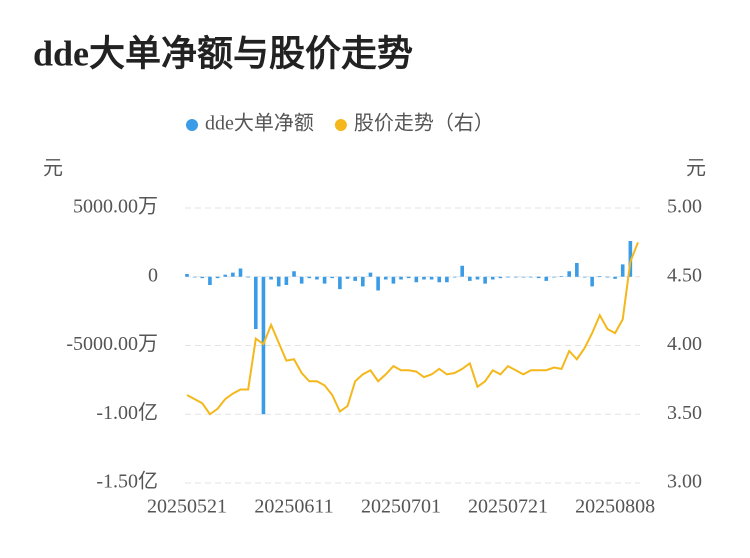 Image resolution: width=750 pixels, height=558 pixels. I want to click on y-tick-label: -1.00亿, so click(127, 412).